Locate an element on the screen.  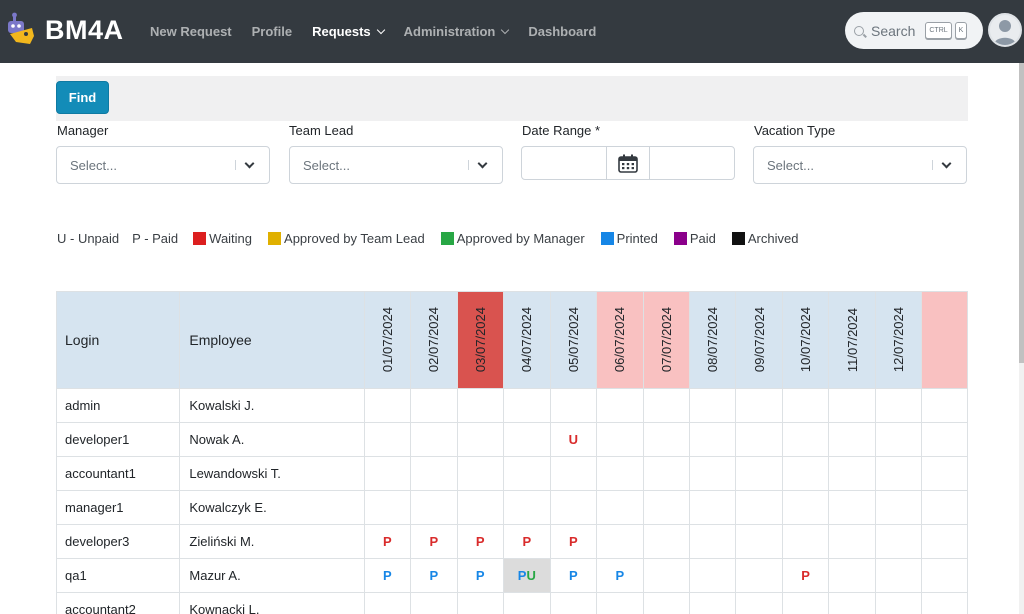
day-cell: U is located at coordinates (573, 439).